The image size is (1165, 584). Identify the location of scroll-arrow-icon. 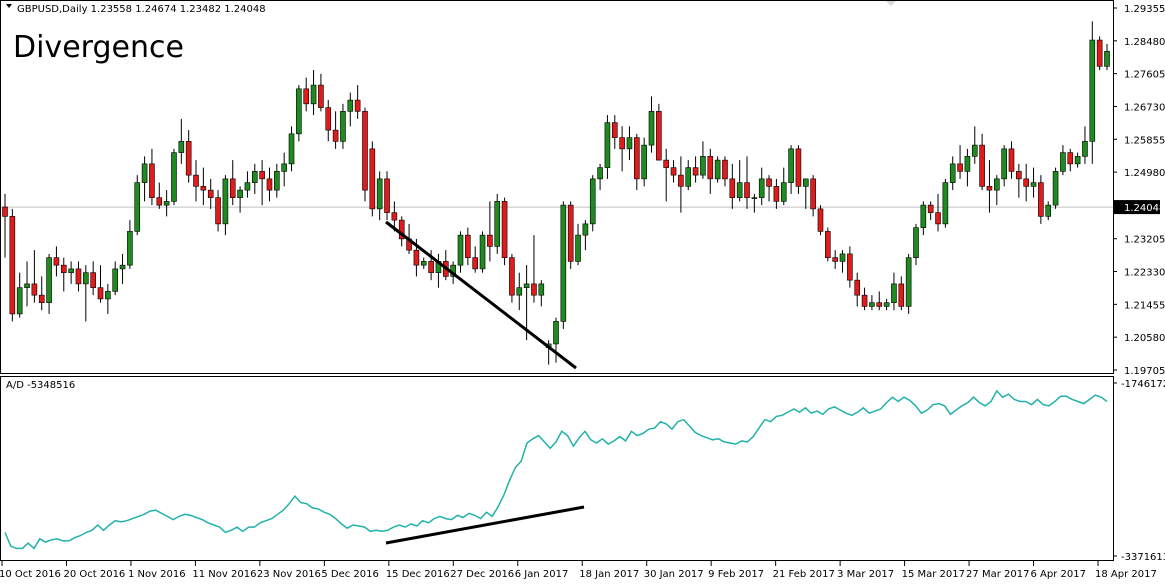
(9, 6).